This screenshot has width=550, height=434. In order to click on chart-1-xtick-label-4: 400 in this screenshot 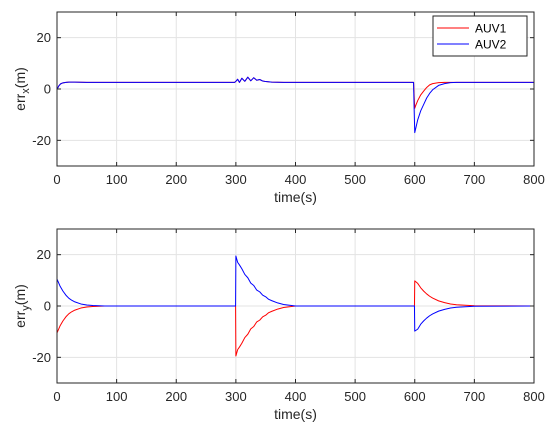, I will do `click(296, 396)`.